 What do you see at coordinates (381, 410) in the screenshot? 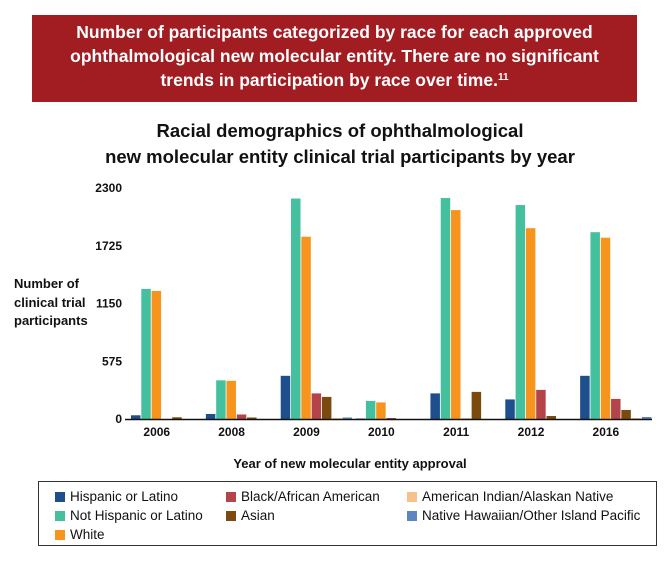
I see `bar-white-2010` at bounding box center [381, 410].